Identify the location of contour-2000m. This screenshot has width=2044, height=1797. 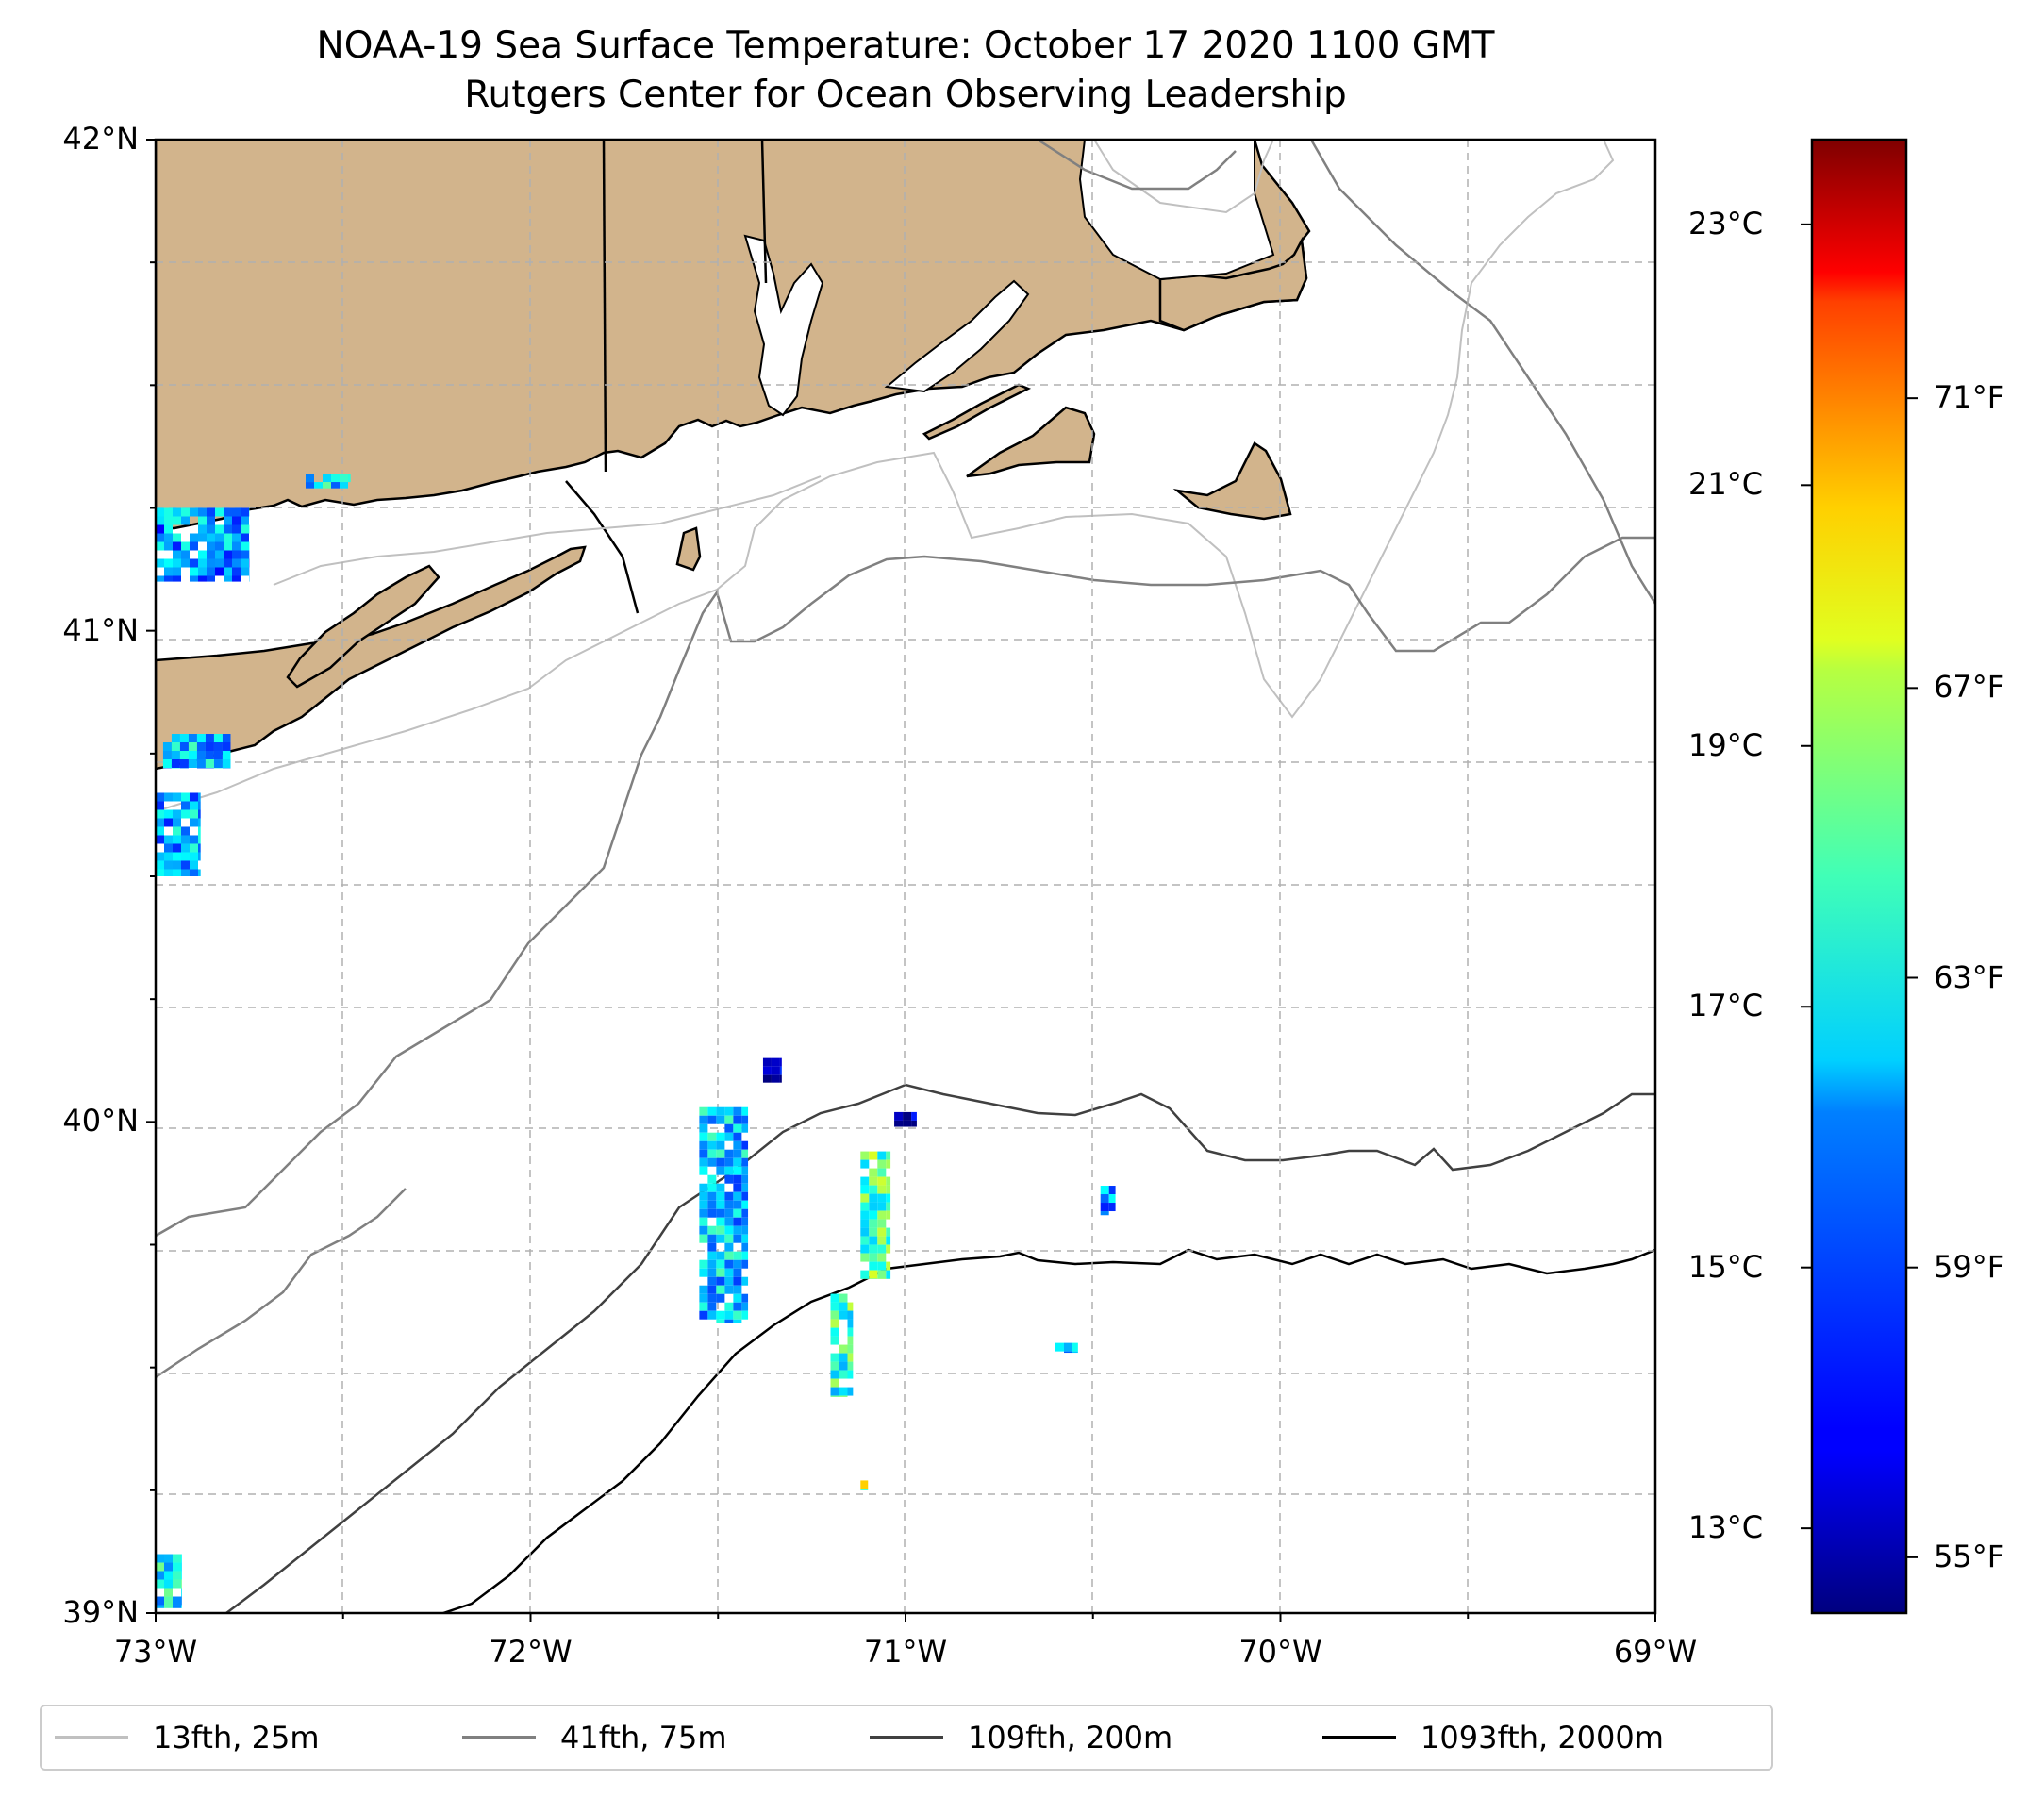
(1048, 1430).